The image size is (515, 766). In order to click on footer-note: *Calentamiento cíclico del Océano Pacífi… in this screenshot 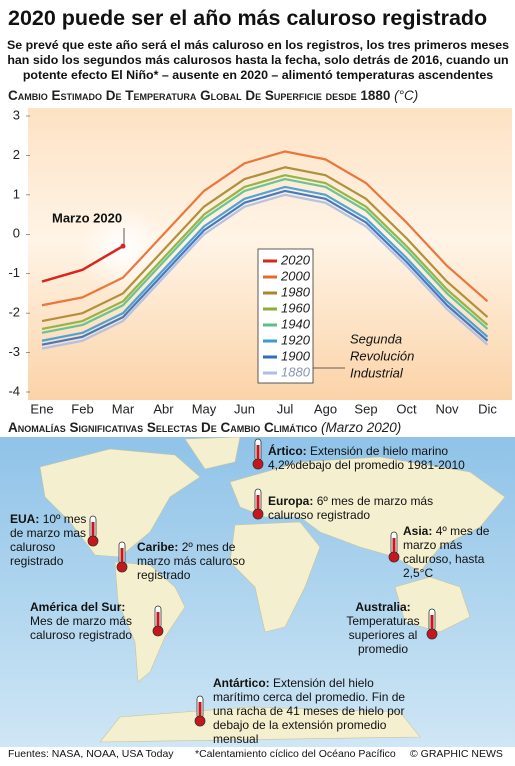, I will do `click(295, 754)`.